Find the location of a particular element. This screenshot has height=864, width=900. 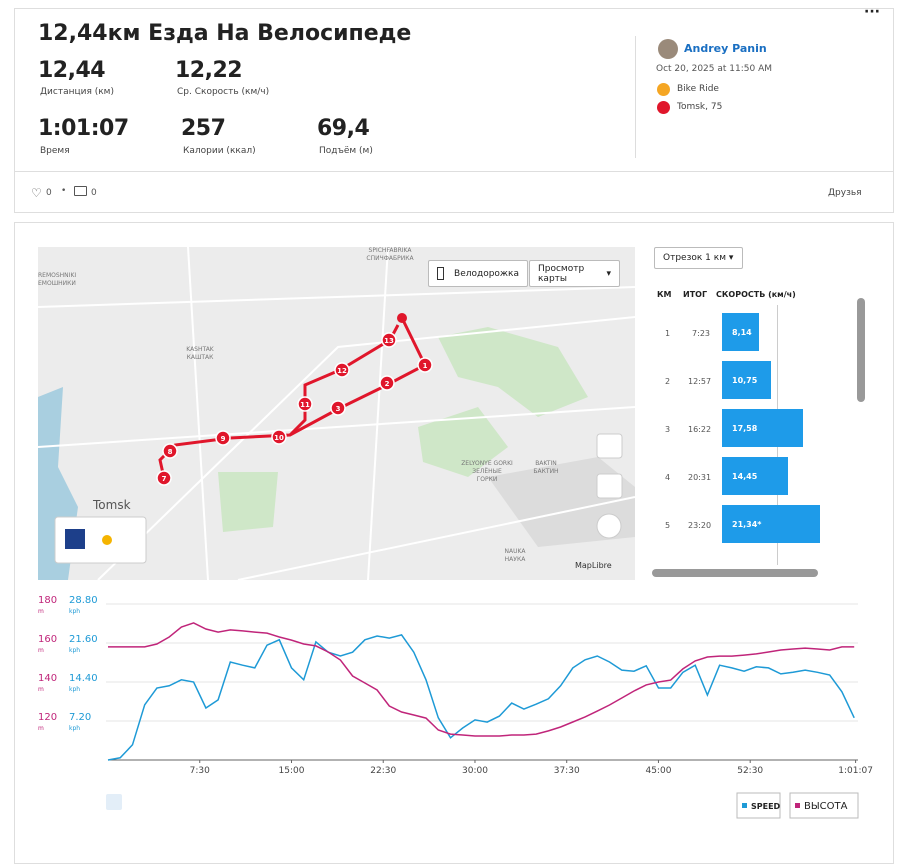

bike-lanes-toggle: Велодорожка is located at coordinates (478, 273).